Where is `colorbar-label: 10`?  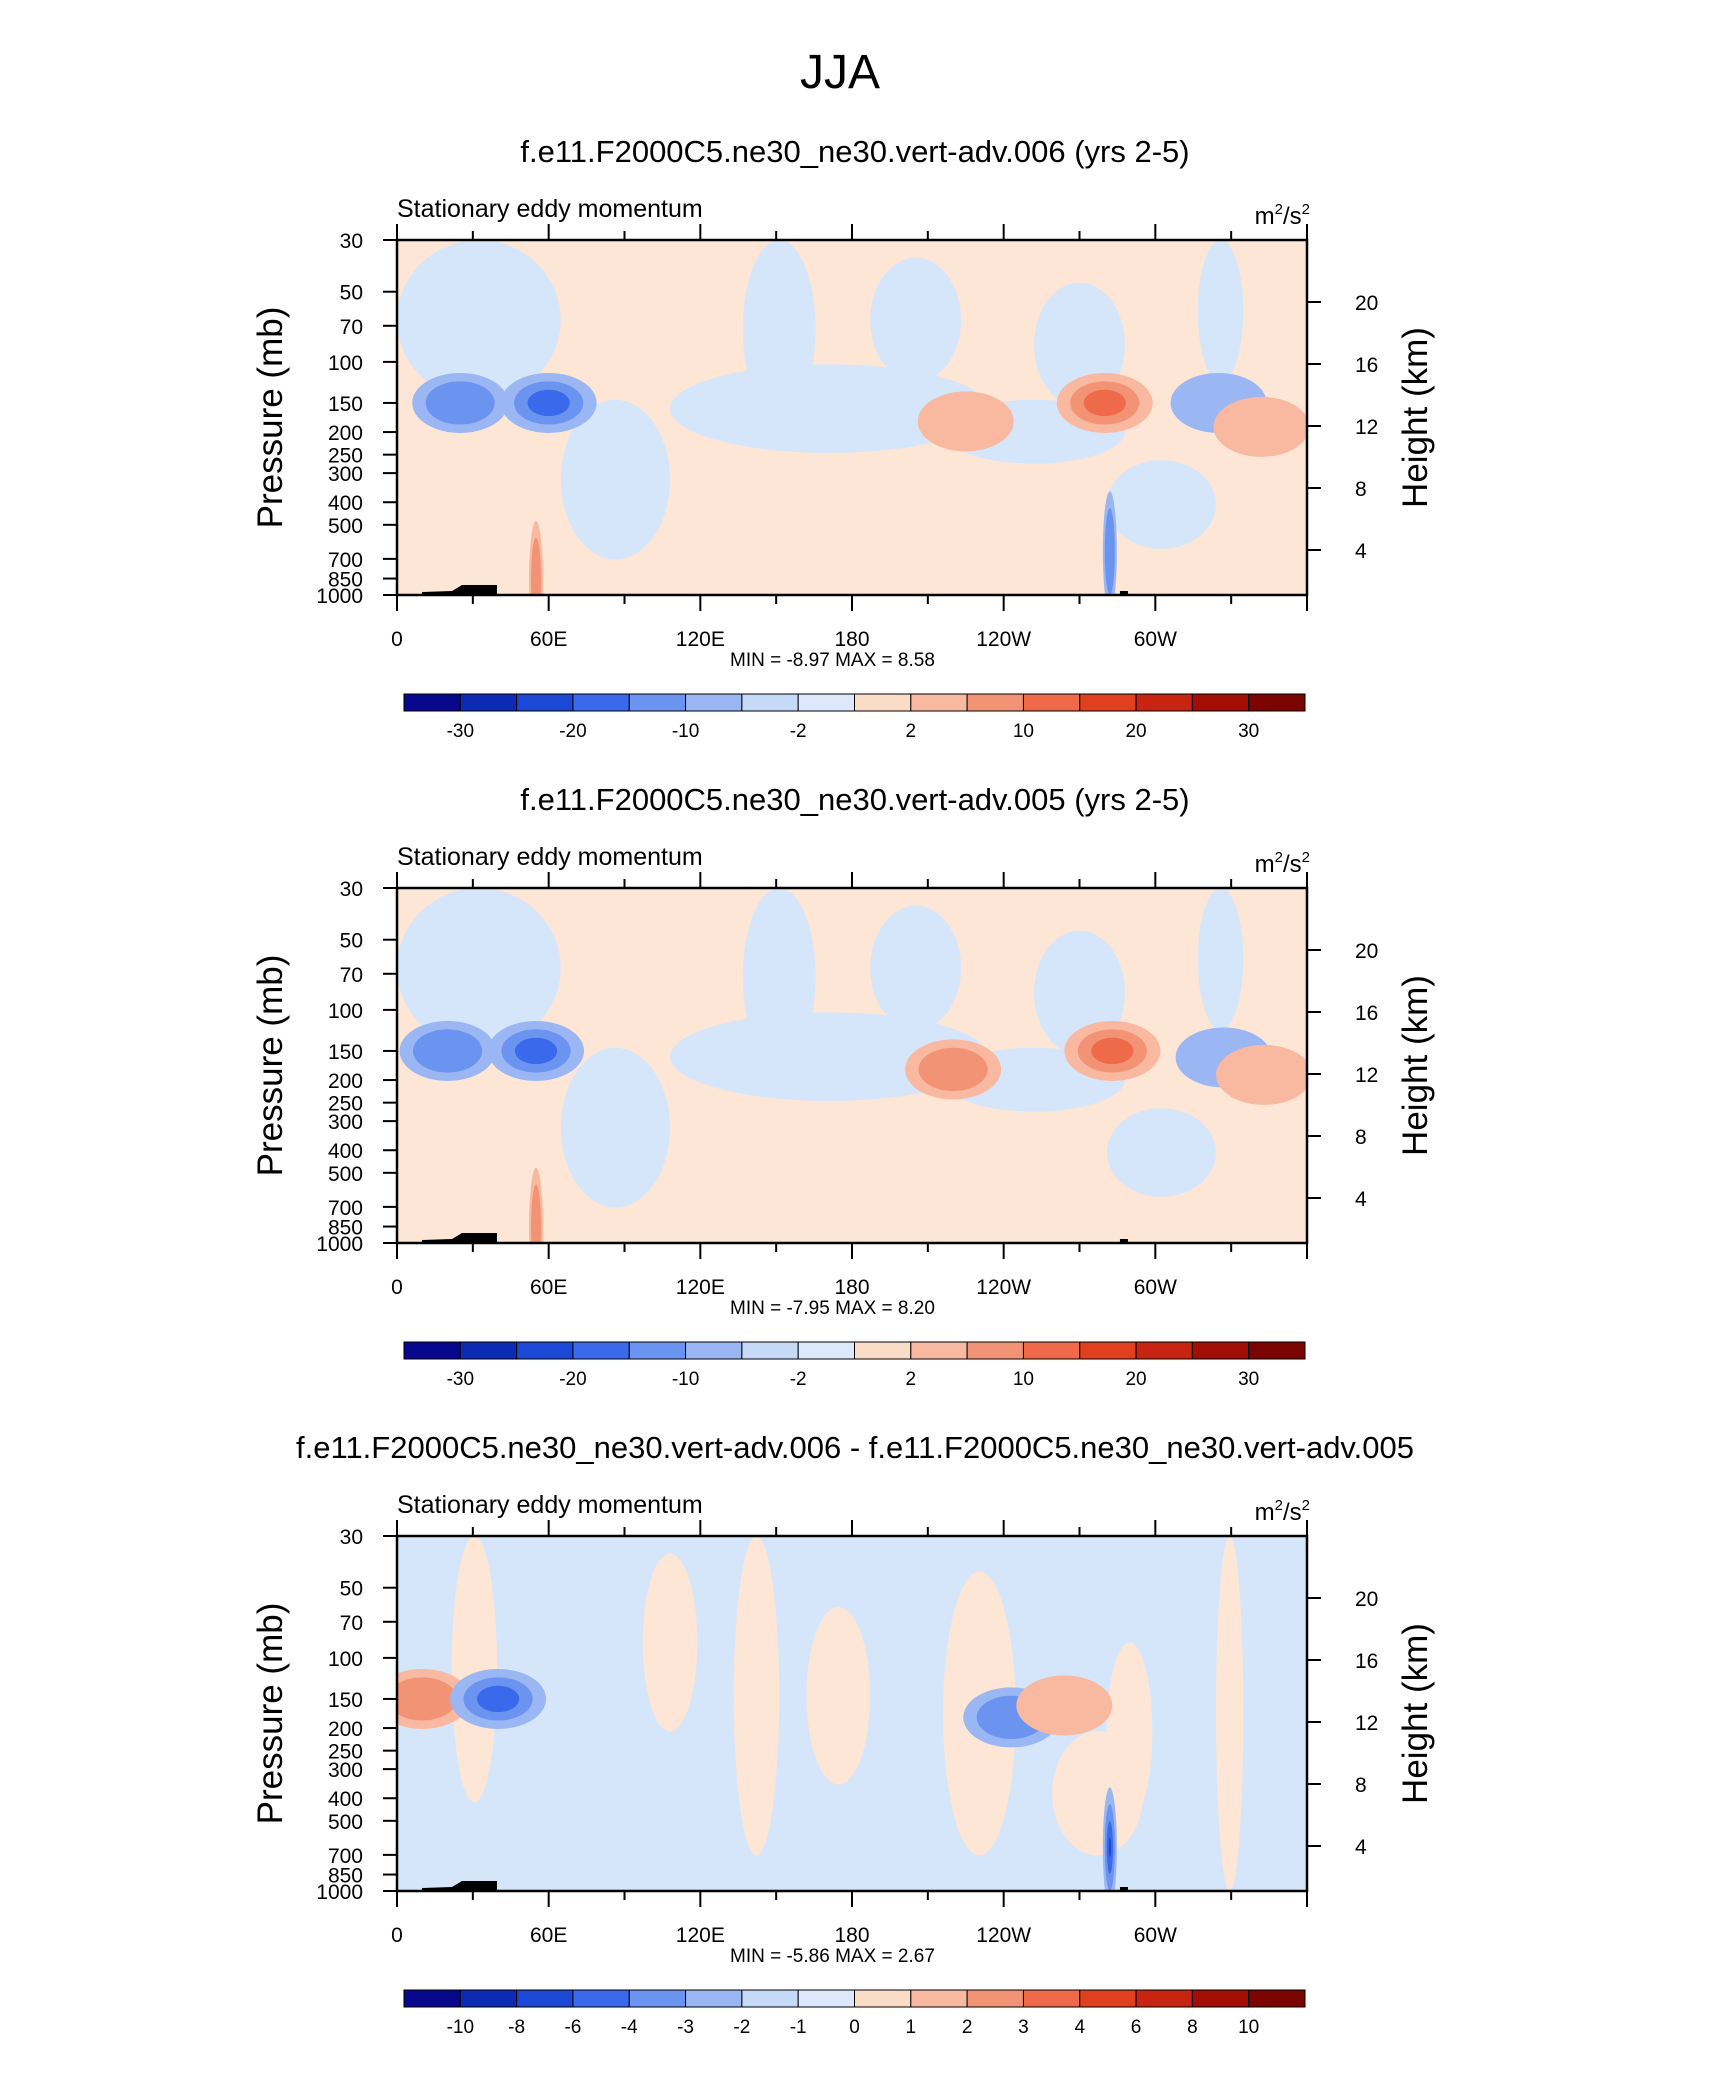 colorbar-label: 10 is located at coordinates (1248, 2027).